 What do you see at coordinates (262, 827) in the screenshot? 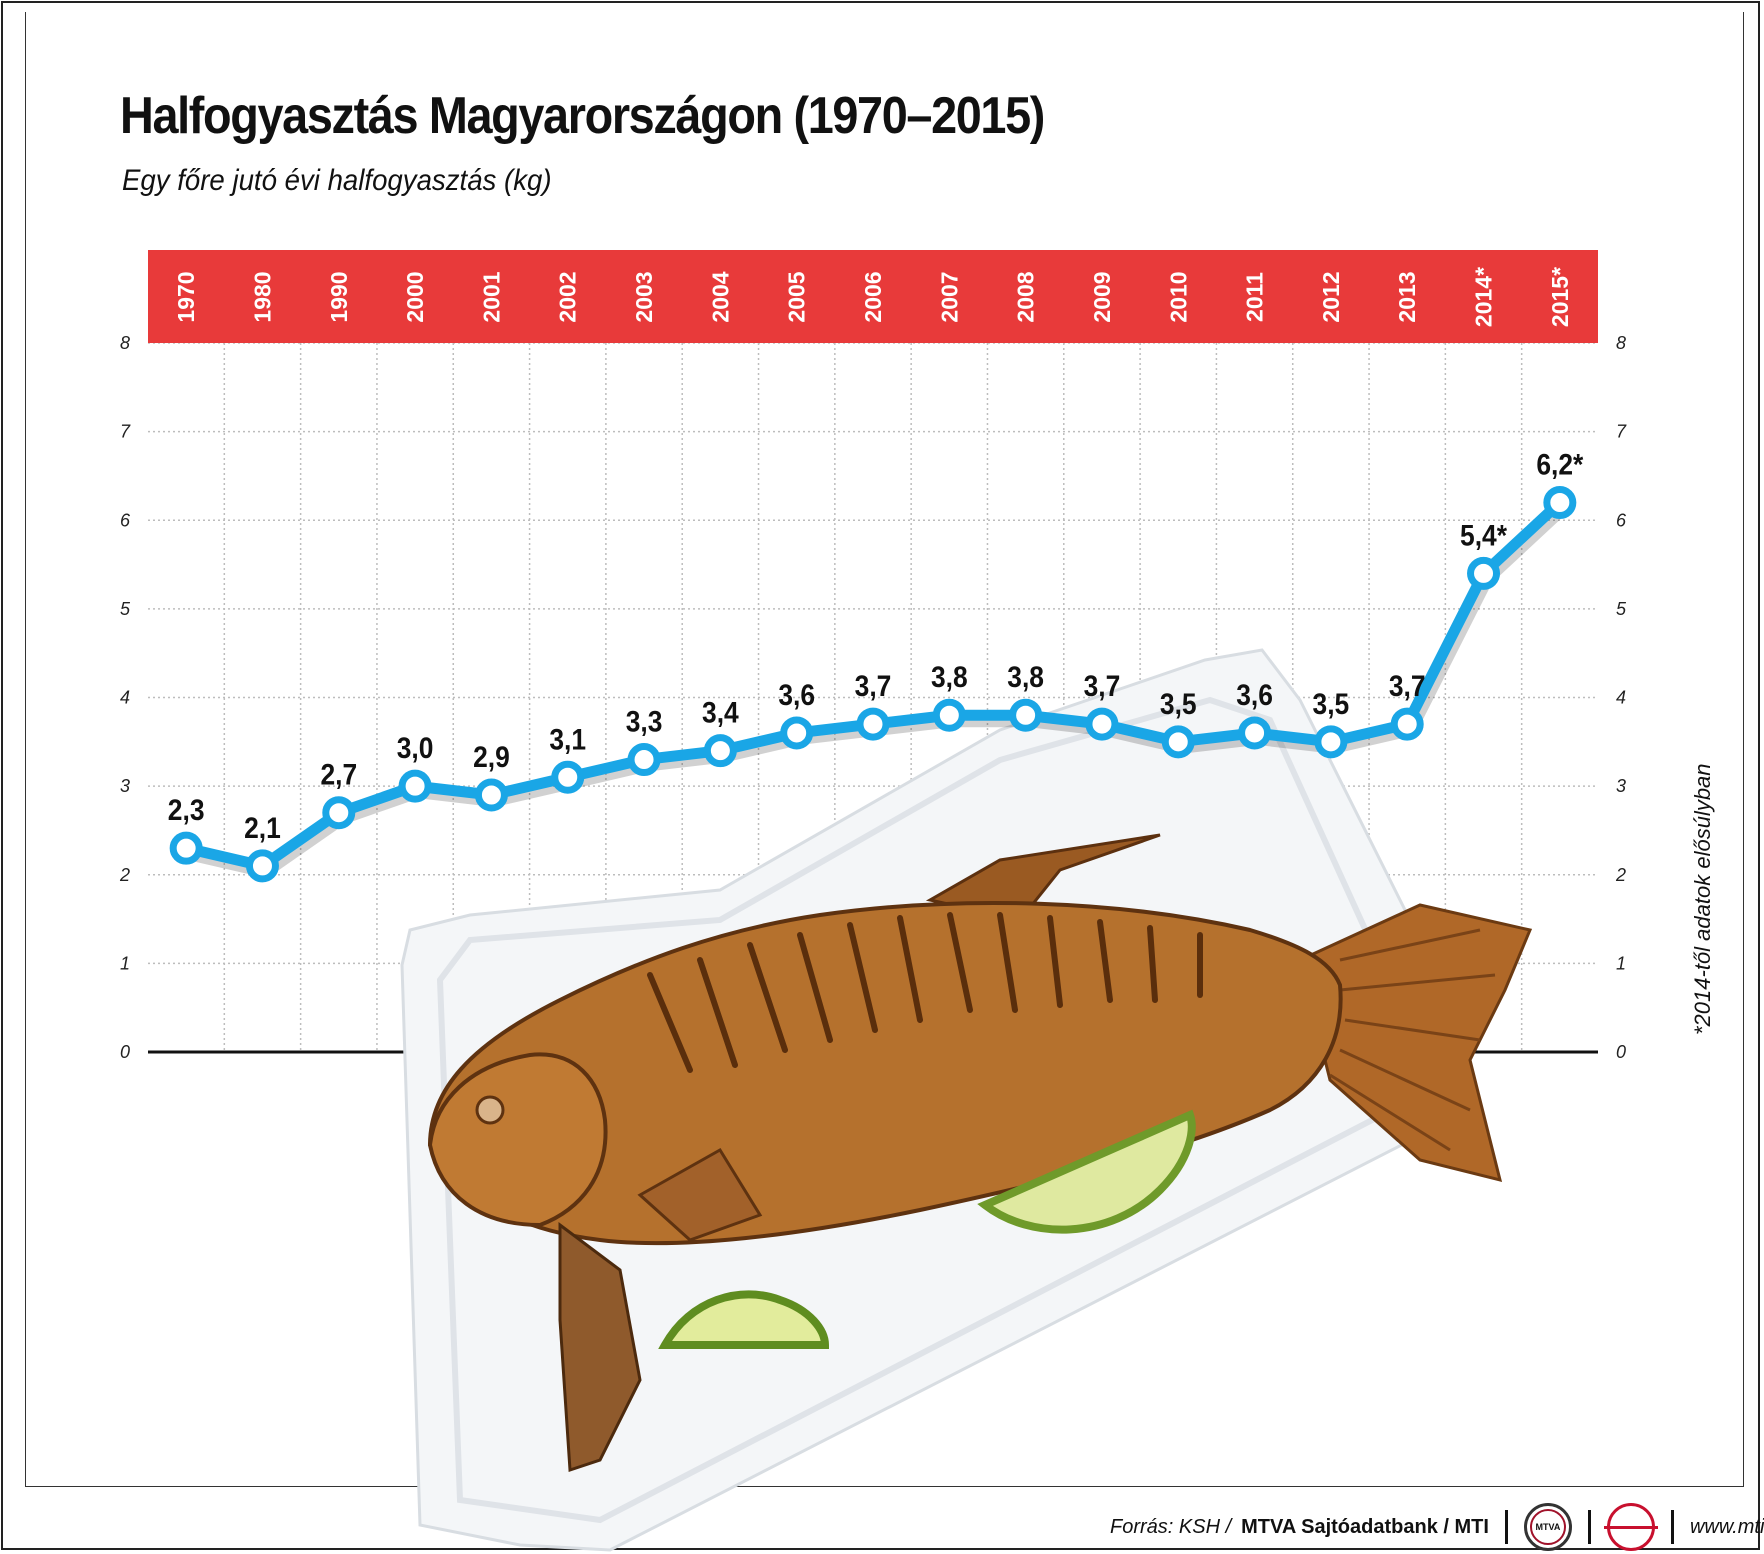
I see `data-label: 2,1` at bounding box center [262, 827].